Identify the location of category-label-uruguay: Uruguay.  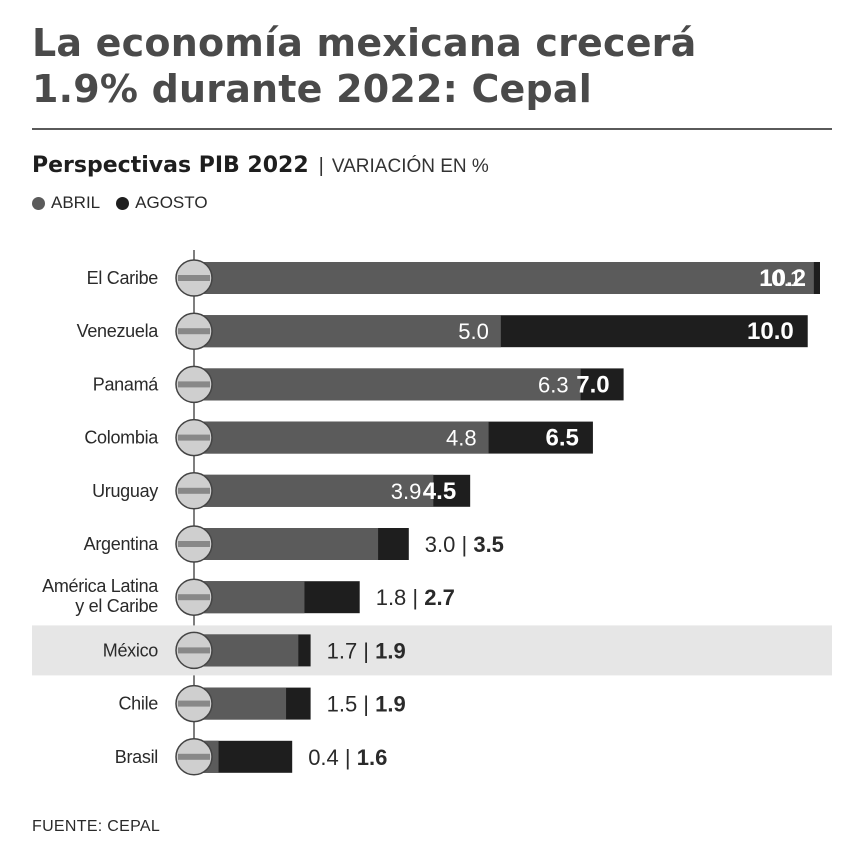
(125, 491).